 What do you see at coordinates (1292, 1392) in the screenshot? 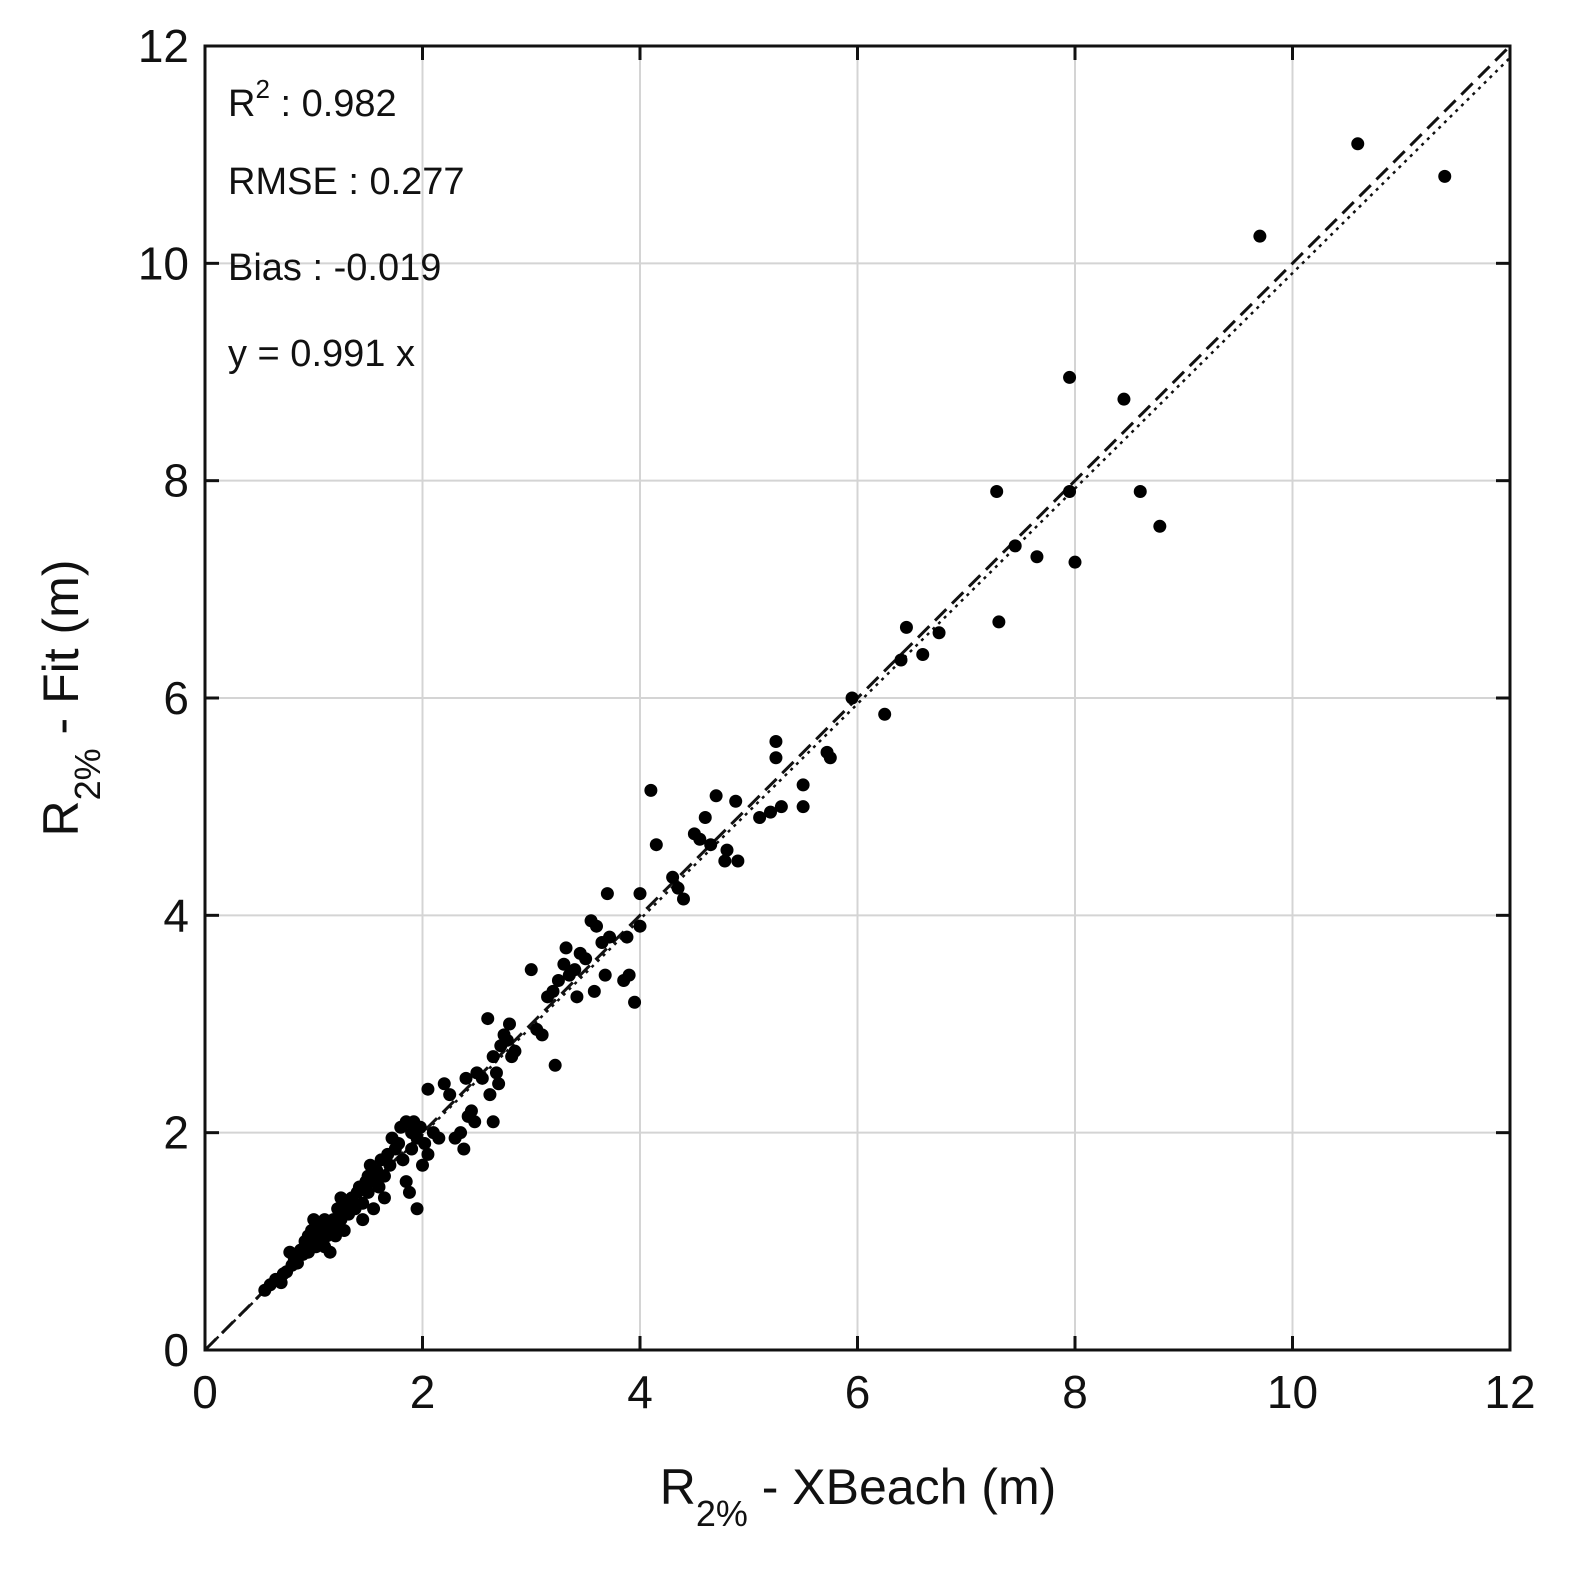
I see `x-tick-label: 10` at bounding box center [1292, 1392].